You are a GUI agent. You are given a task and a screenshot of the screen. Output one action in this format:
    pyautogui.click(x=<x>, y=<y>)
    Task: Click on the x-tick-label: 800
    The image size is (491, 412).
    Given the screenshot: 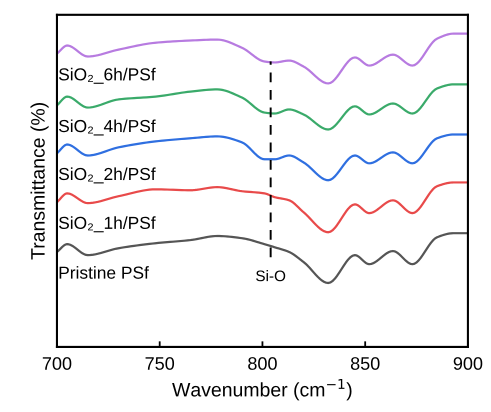 What is the action you would take?
    pyautogui.click(x=262, y=363)
    